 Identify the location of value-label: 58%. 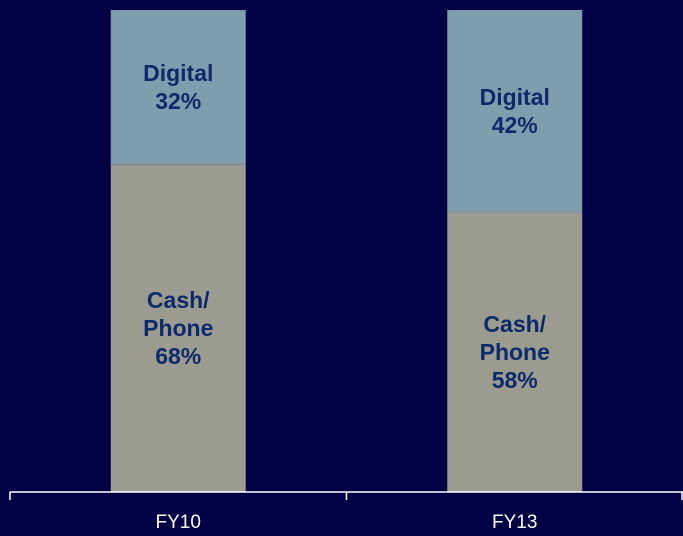
(514, 380).